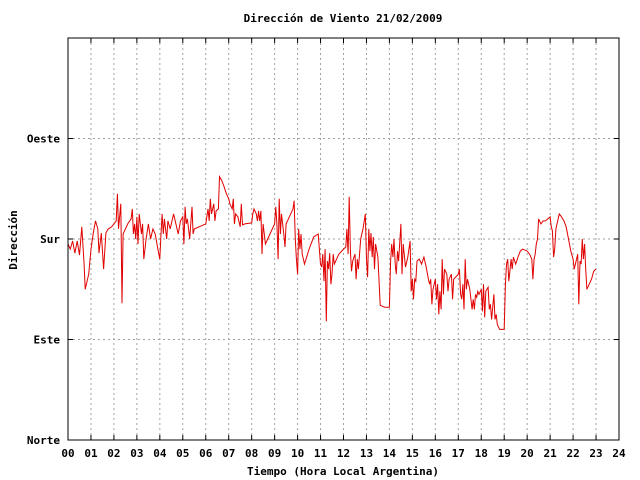 Image resolution: width=640 pixels, height=480 pixels. Describe the element at coordinates (274, 453) in the screenshot. I see `x-tick-label: 09` at that location.